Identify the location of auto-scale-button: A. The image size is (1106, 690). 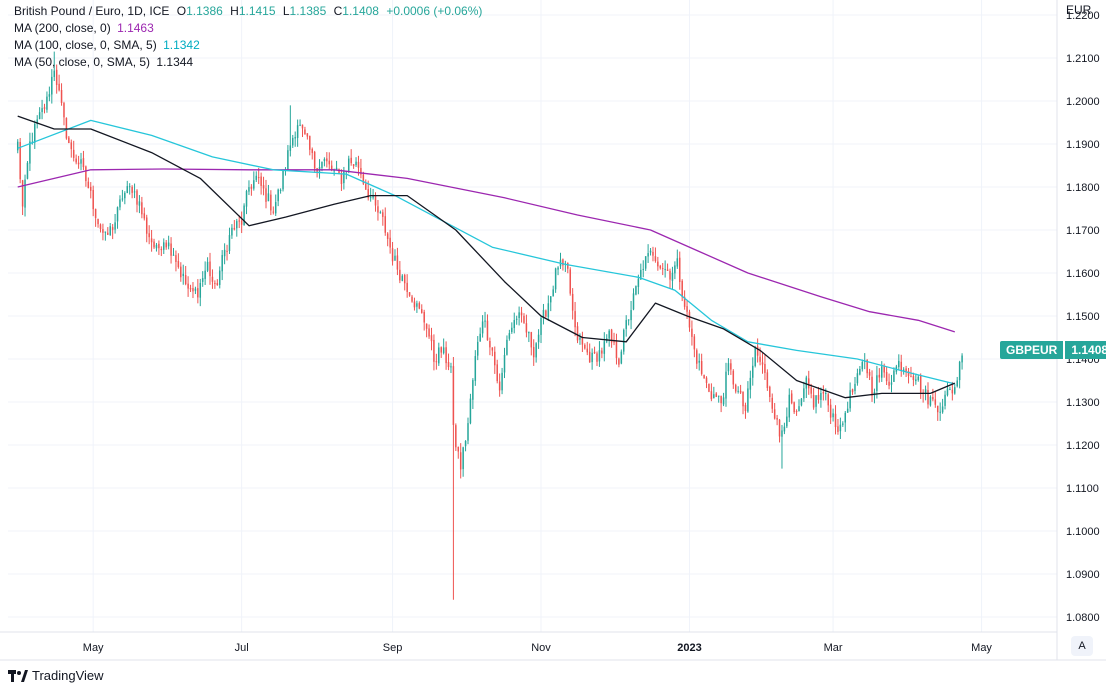
(1082, 646).